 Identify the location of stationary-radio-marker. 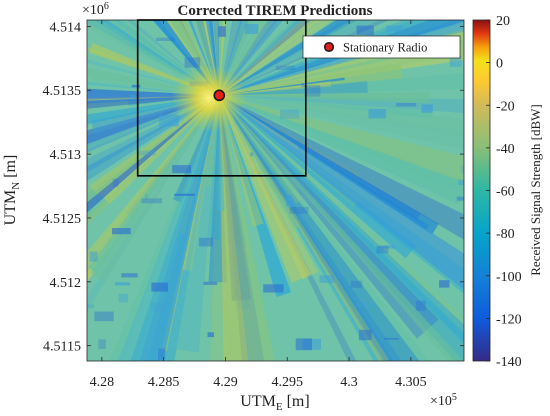
(219, 95).